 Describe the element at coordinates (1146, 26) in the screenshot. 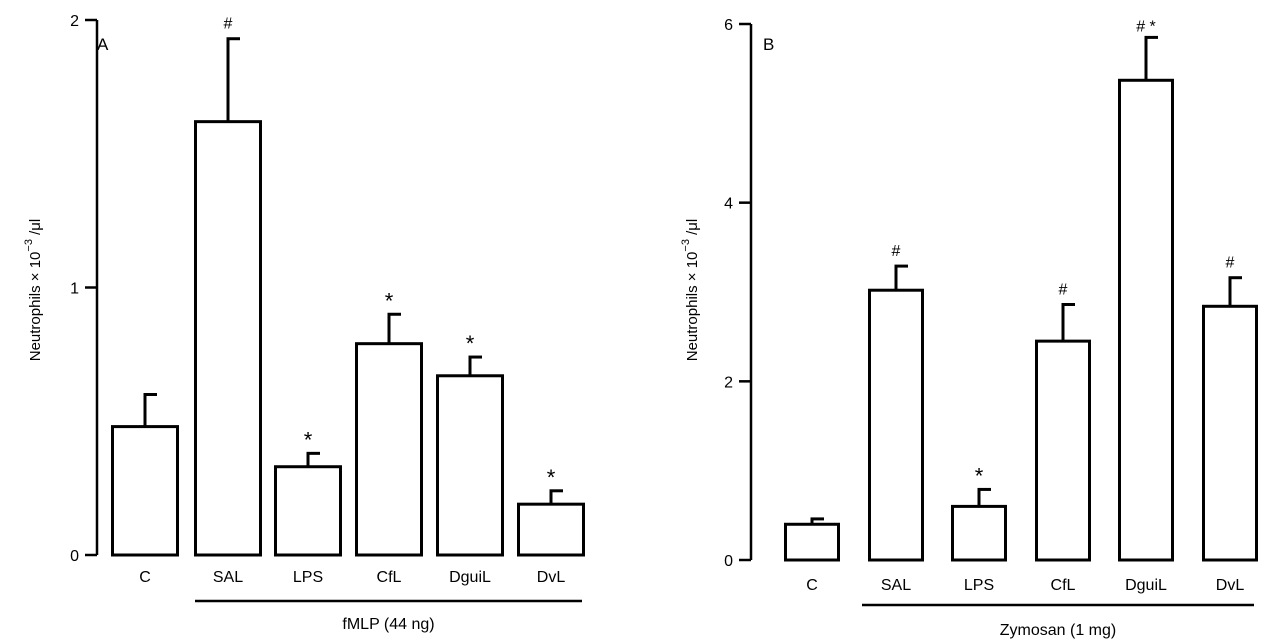

I see `panel-b-significance-mark: # *` at that location.